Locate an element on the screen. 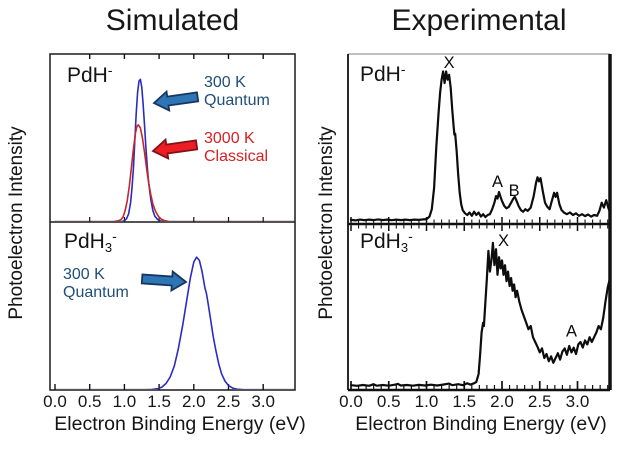  annotation-300k-quantum-bottom: 300 K Quantum is located at coordinates (96, 284).